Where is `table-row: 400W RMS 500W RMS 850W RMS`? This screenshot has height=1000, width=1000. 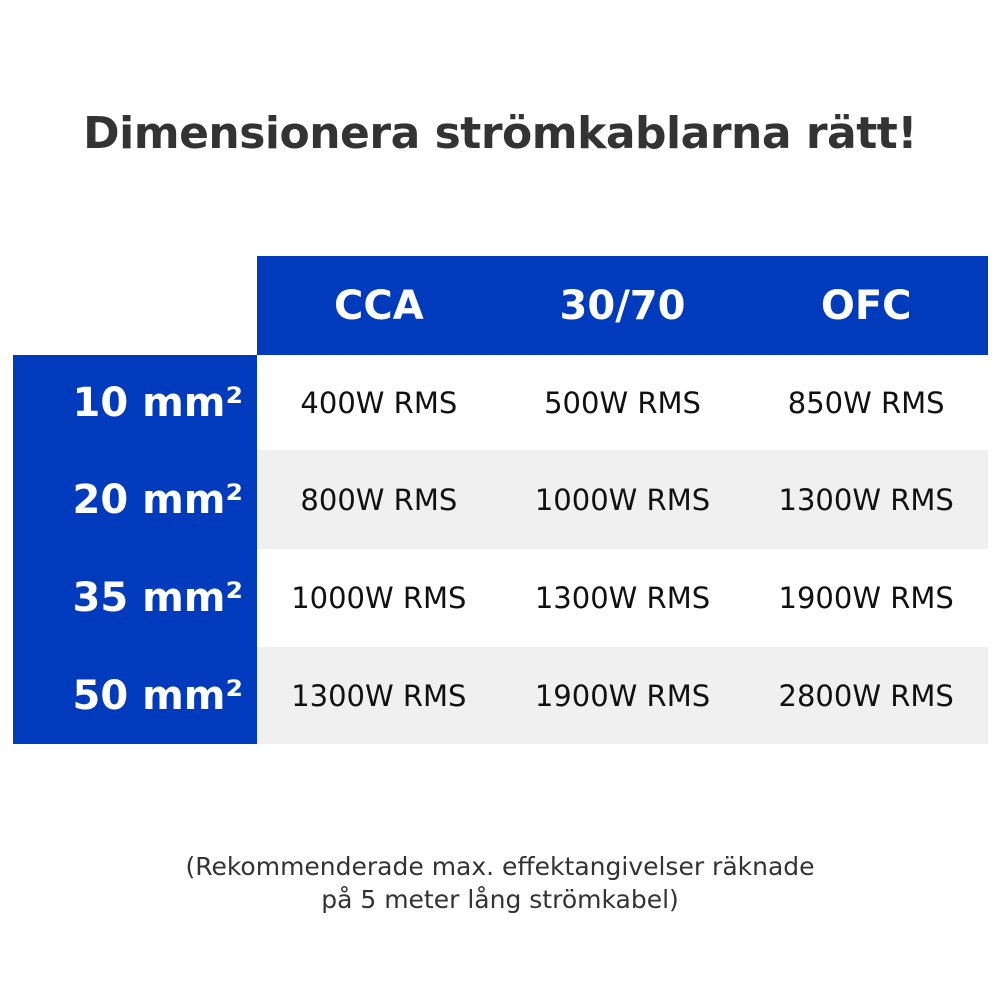
table-row: 400W RMS 500W RMS 850W RMS is located at coordinates (622, 402).